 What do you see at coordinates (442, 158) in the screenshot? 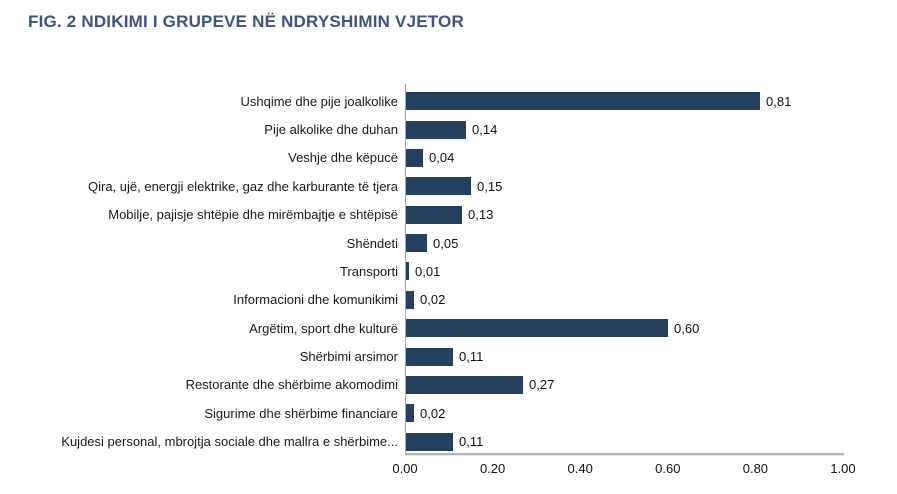
I see `value-label: 0,04` at bounding box center [442, 158].